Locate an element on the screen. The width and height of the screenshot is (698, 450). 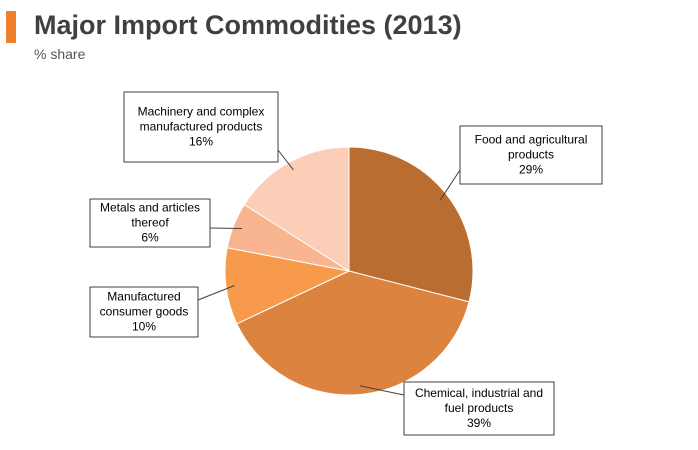
slice-label: Machinery and complex is located at coordinates (201, 112).